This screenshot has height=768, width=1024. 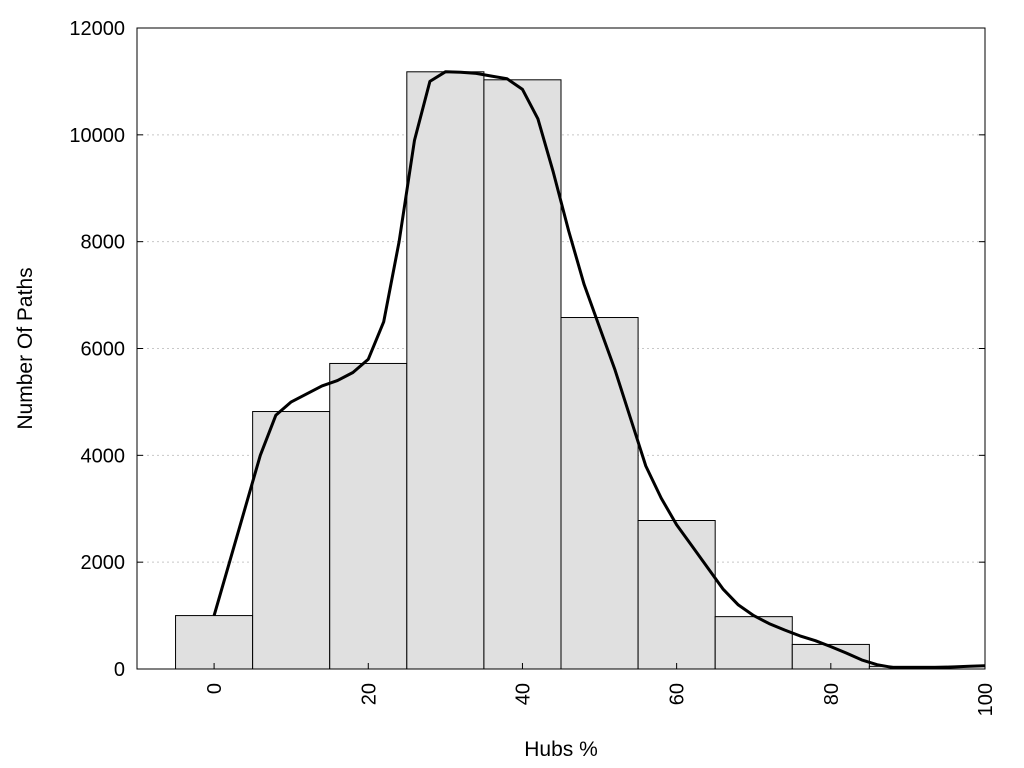 I want to click on y-tick-label: 8000, so click(x=103, y=243).